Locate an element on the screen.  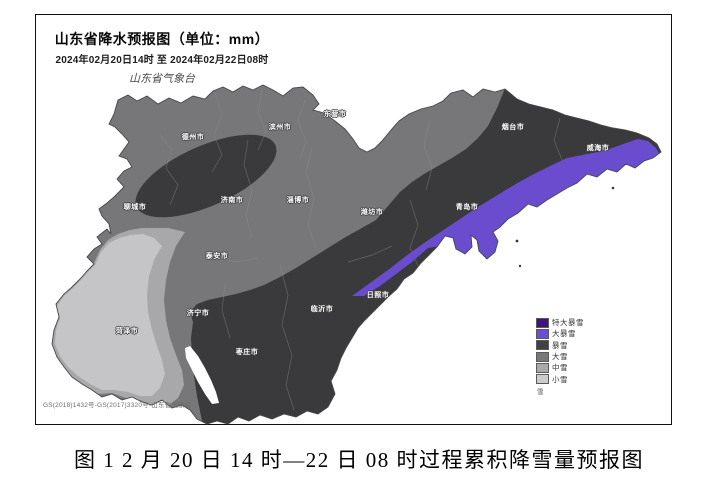
legend-label: 暴雪 is located at coordinates (560, 345).